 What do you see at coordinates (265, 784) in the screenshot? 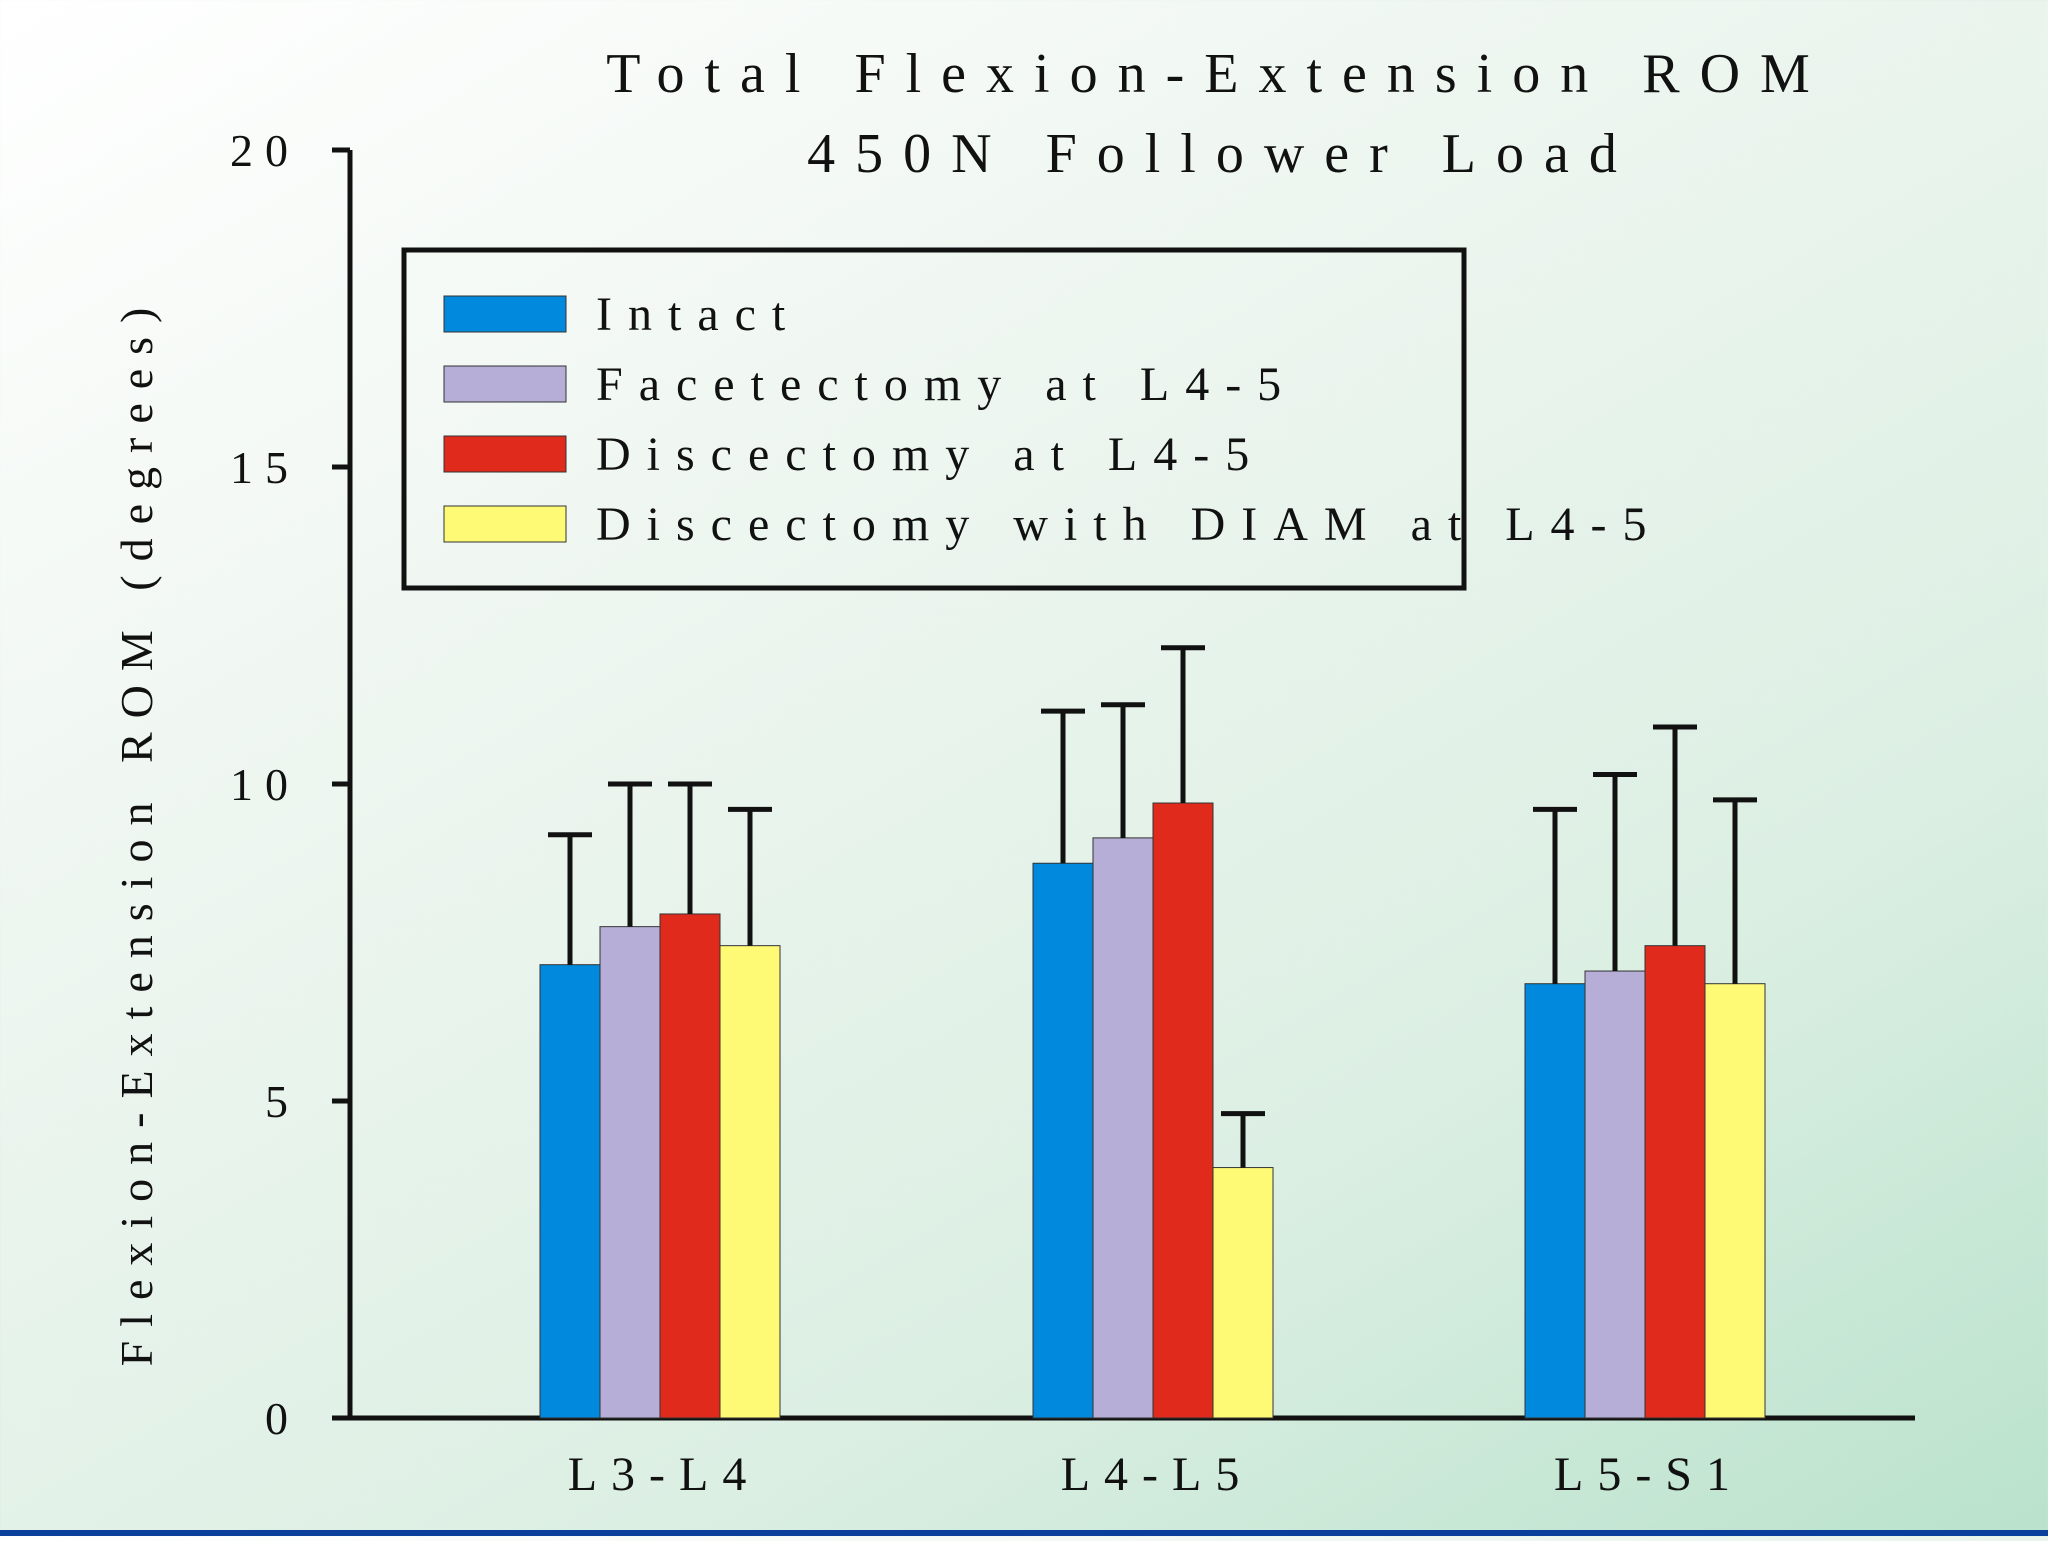
I see `y-tick-label: 10` at bounding box center [265, 784].